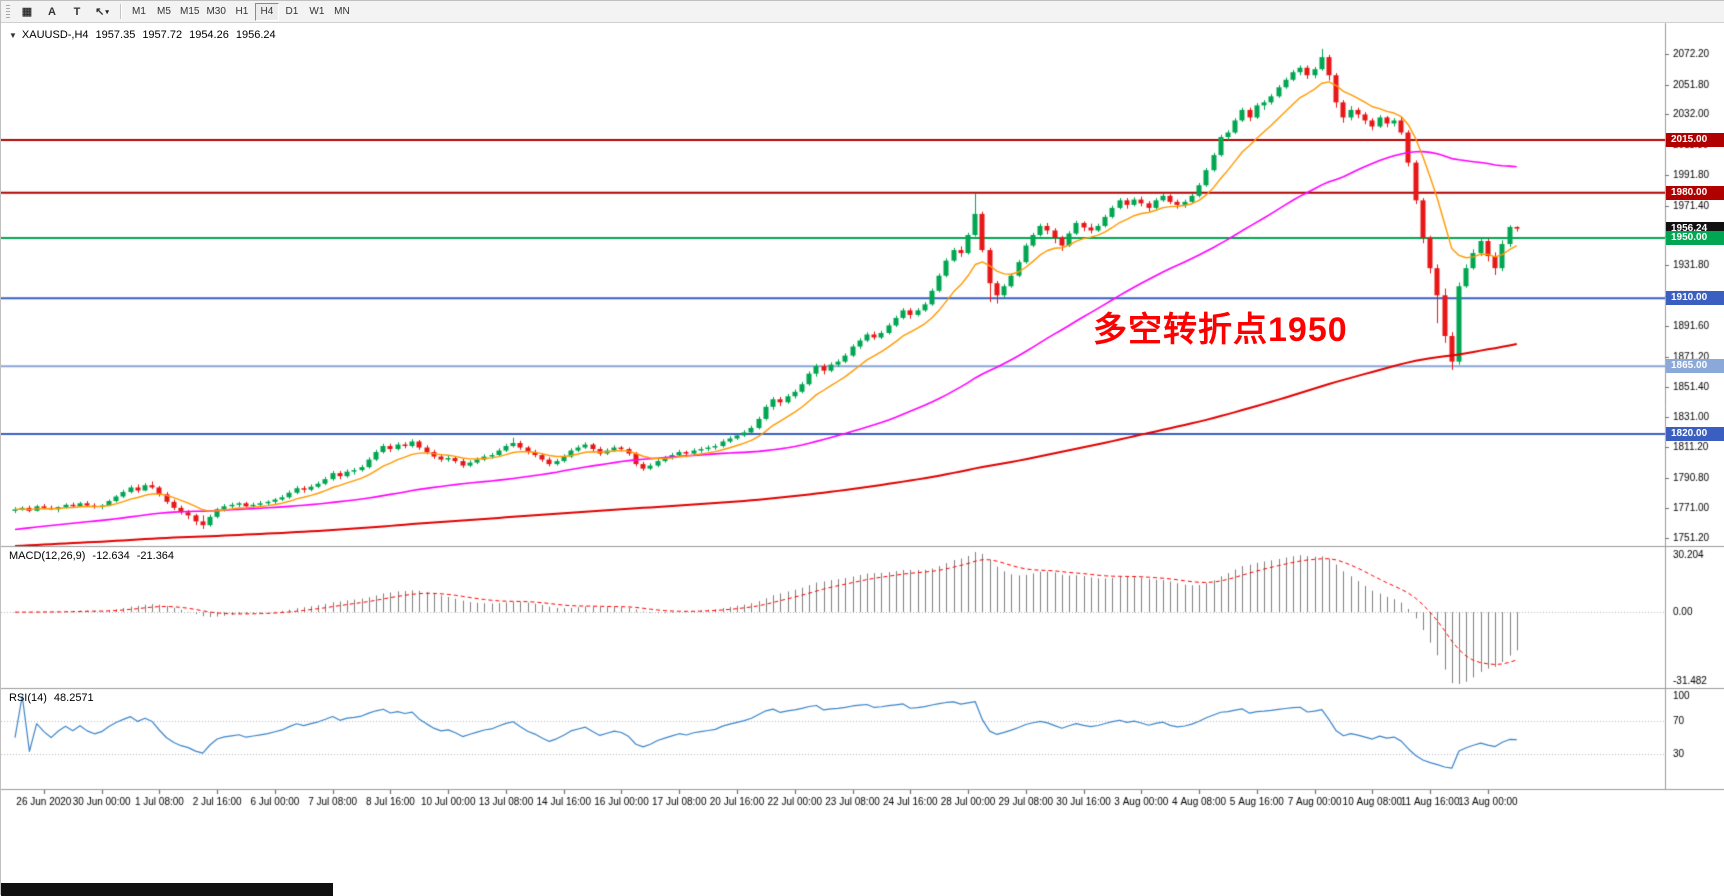 The image size is (1724, 896). Describe the element at coordinates (862, 12) in the screenshot. I see `top-toolbar: ▦ A T ↖ ▾ M1 M5 M15 M30 H1 H4 D1 W1 MN` at that location.